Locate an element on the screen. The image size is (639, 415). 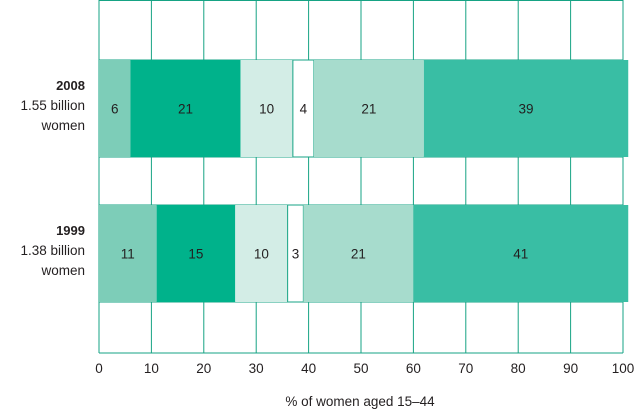
x-axis-ticks: 0 10 20 30 40 50 60 70 80 90 100 is located at coordinates (364, 368).